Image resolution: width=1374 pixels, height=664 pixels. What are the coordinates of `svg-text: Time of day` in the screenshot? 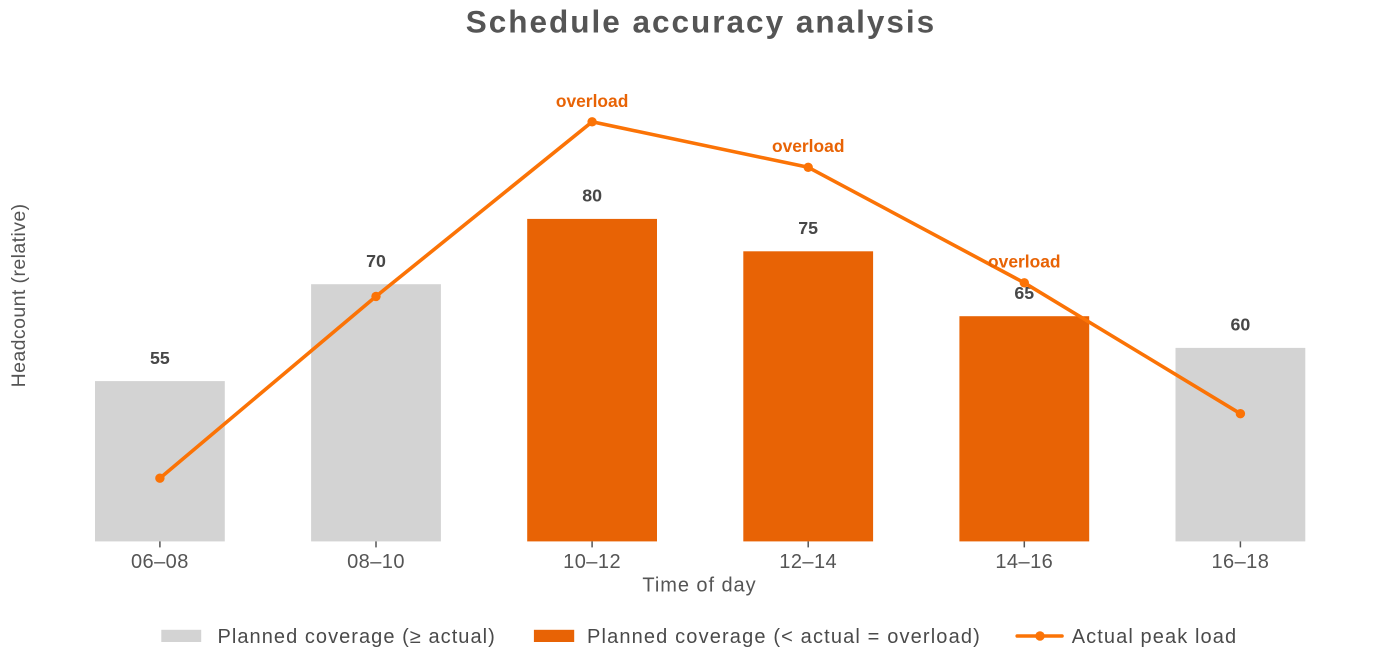 It's located at (699, 585).